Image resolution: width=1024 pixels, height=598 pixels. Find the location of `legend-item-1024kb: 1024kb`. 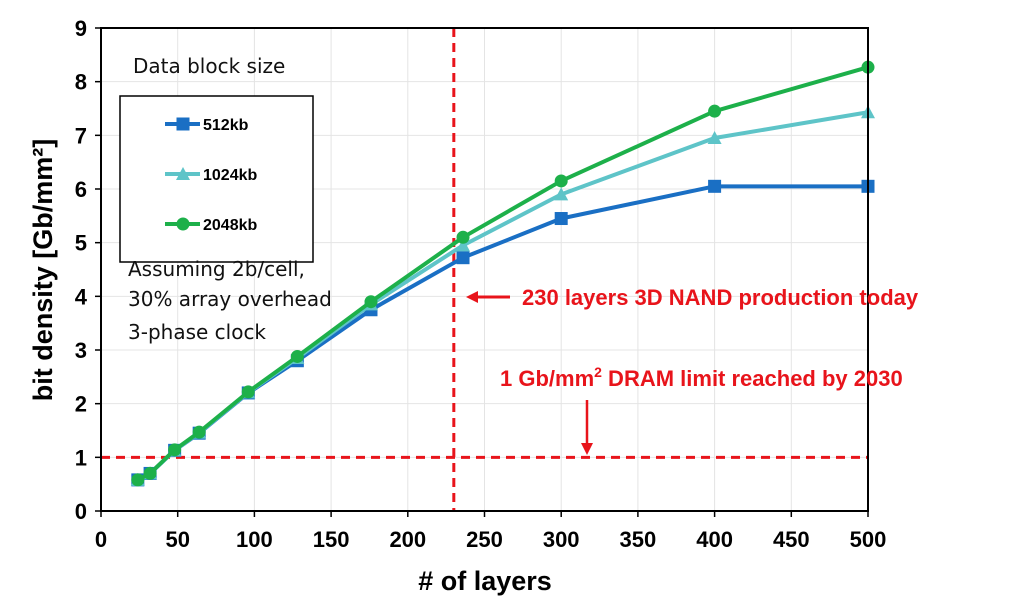

legend-item-1024kb: 1024kb is located at coordinates (211, 175).